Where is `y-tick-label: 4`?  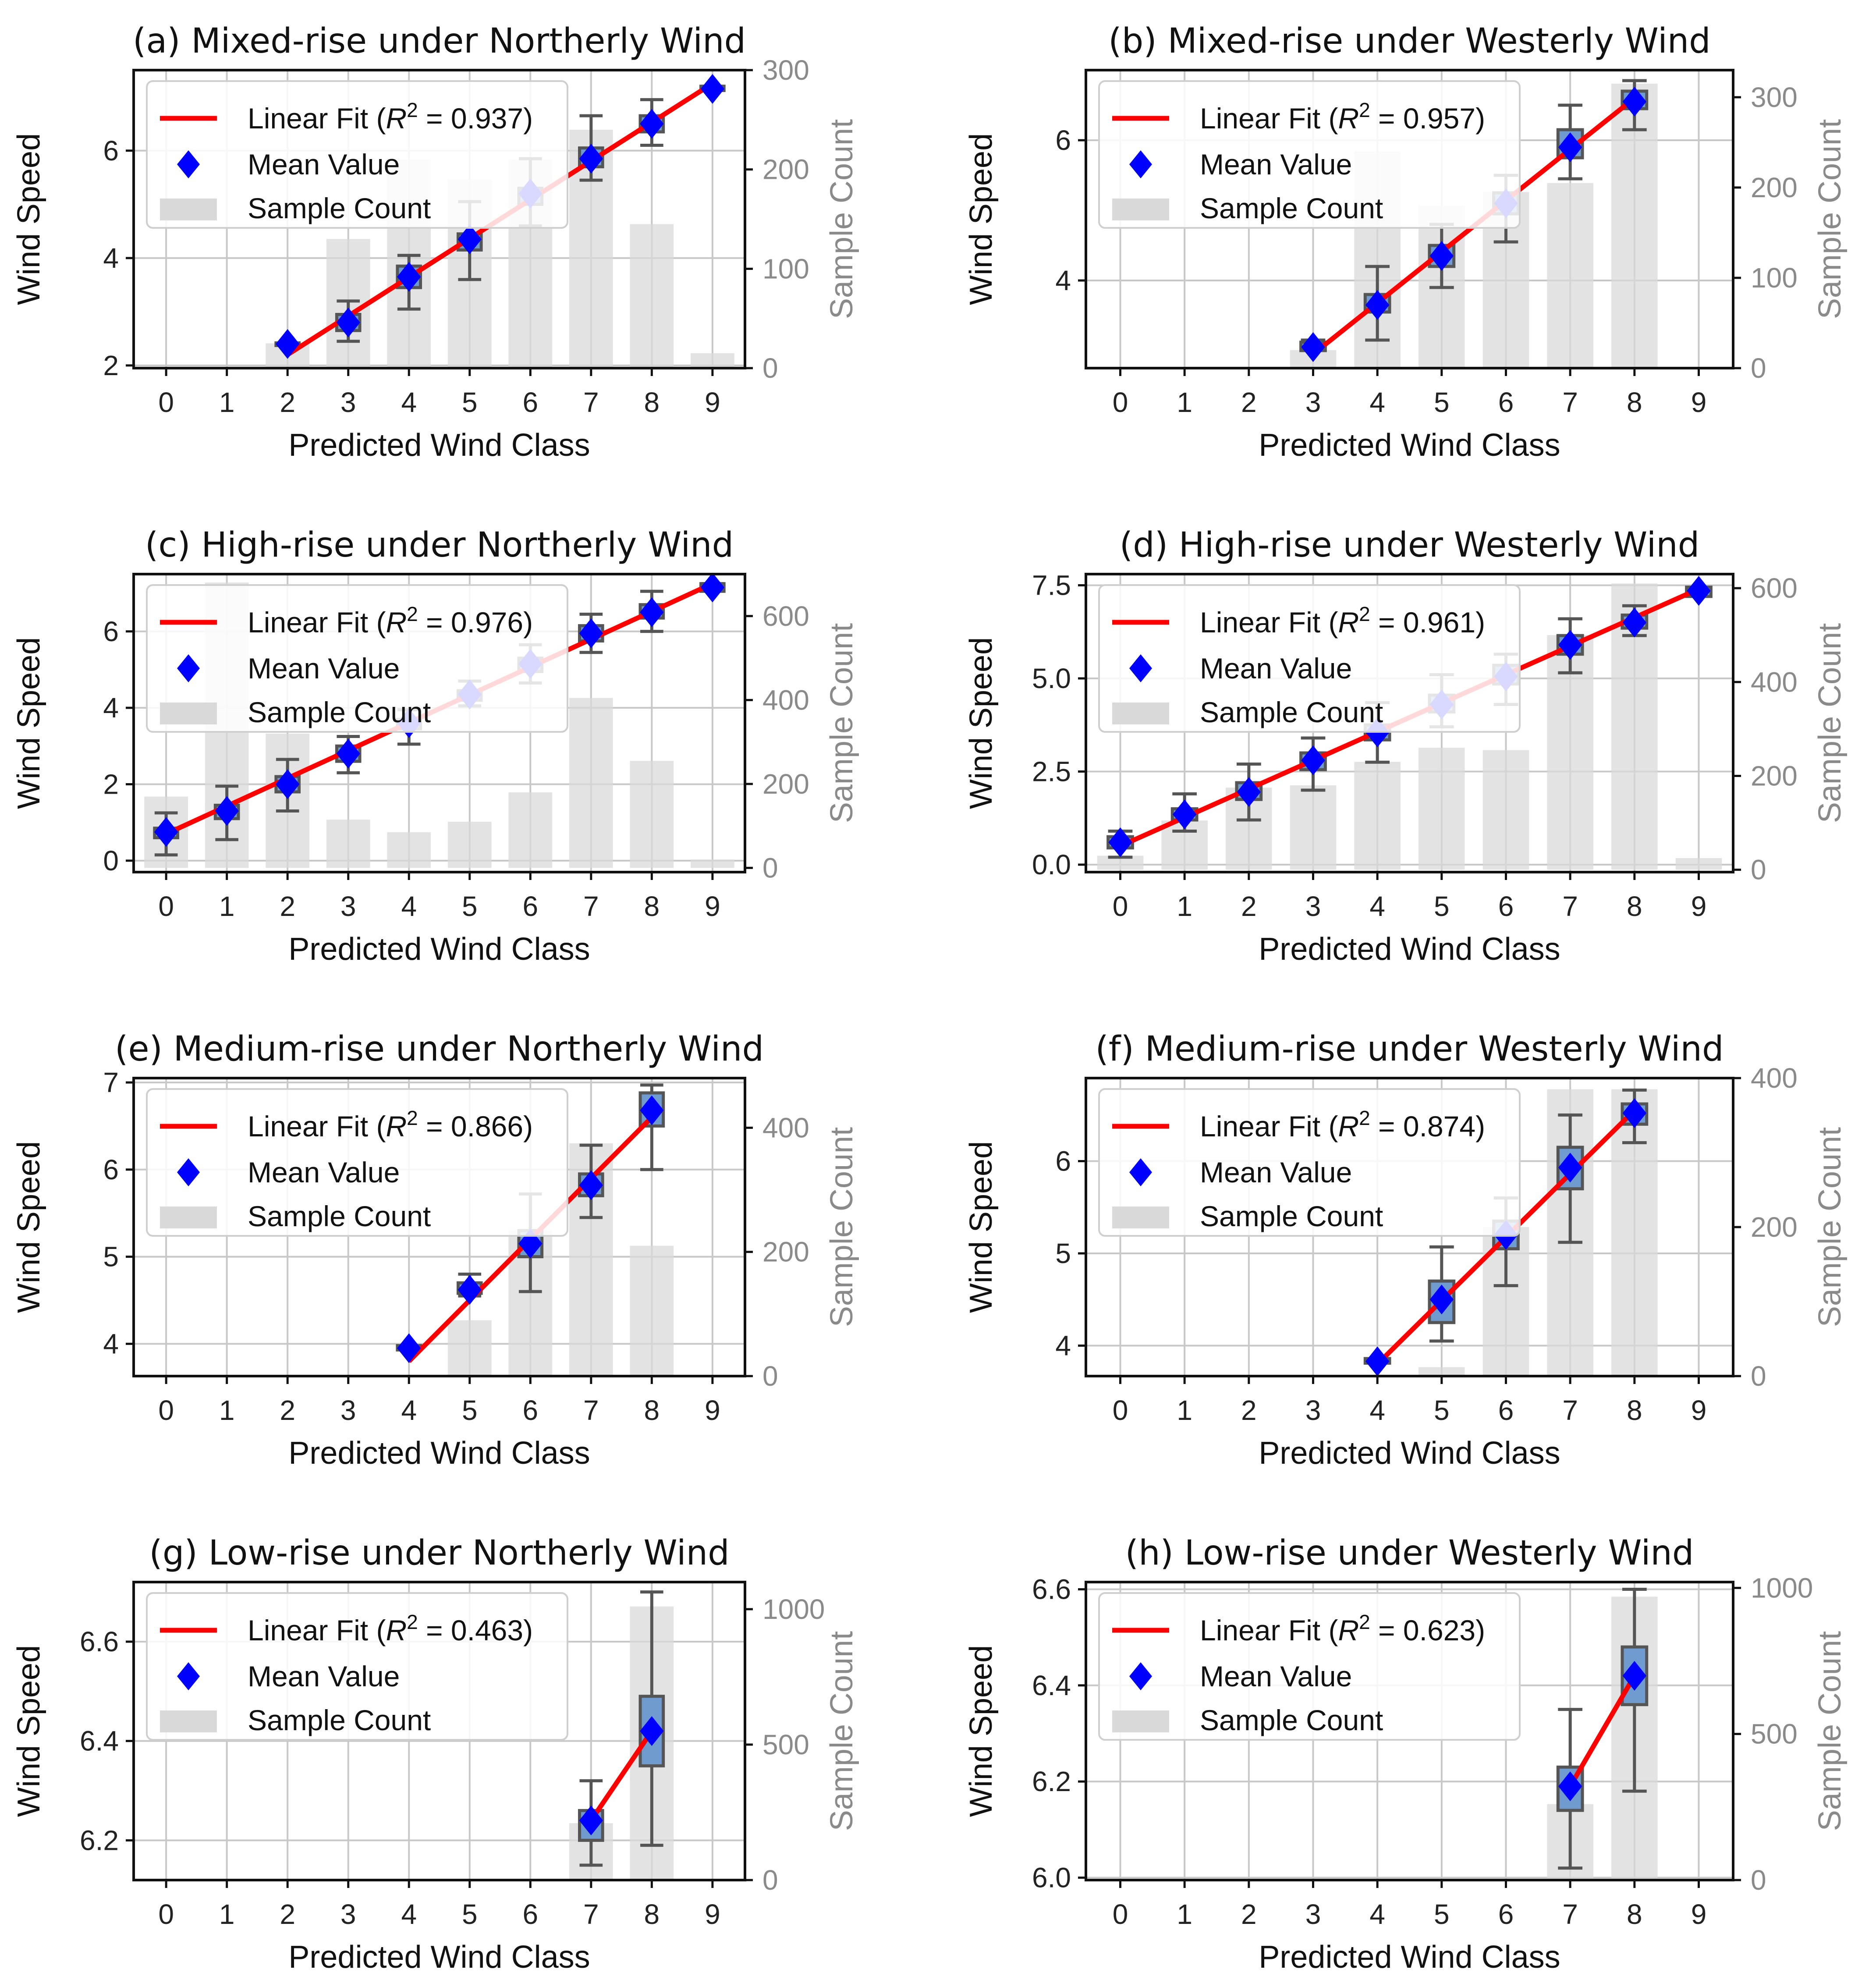 y-tick-label: 4 is located at coordinates (1063, 280).